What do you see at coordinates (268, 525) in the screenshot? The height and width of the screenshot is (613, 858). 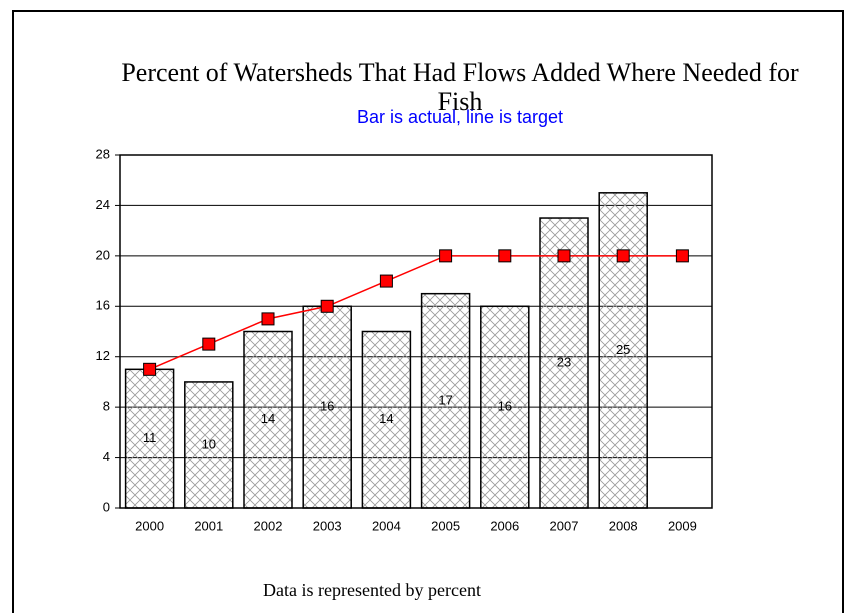 I see `x-tick-label: 2002` at bounding box center [268, 525].